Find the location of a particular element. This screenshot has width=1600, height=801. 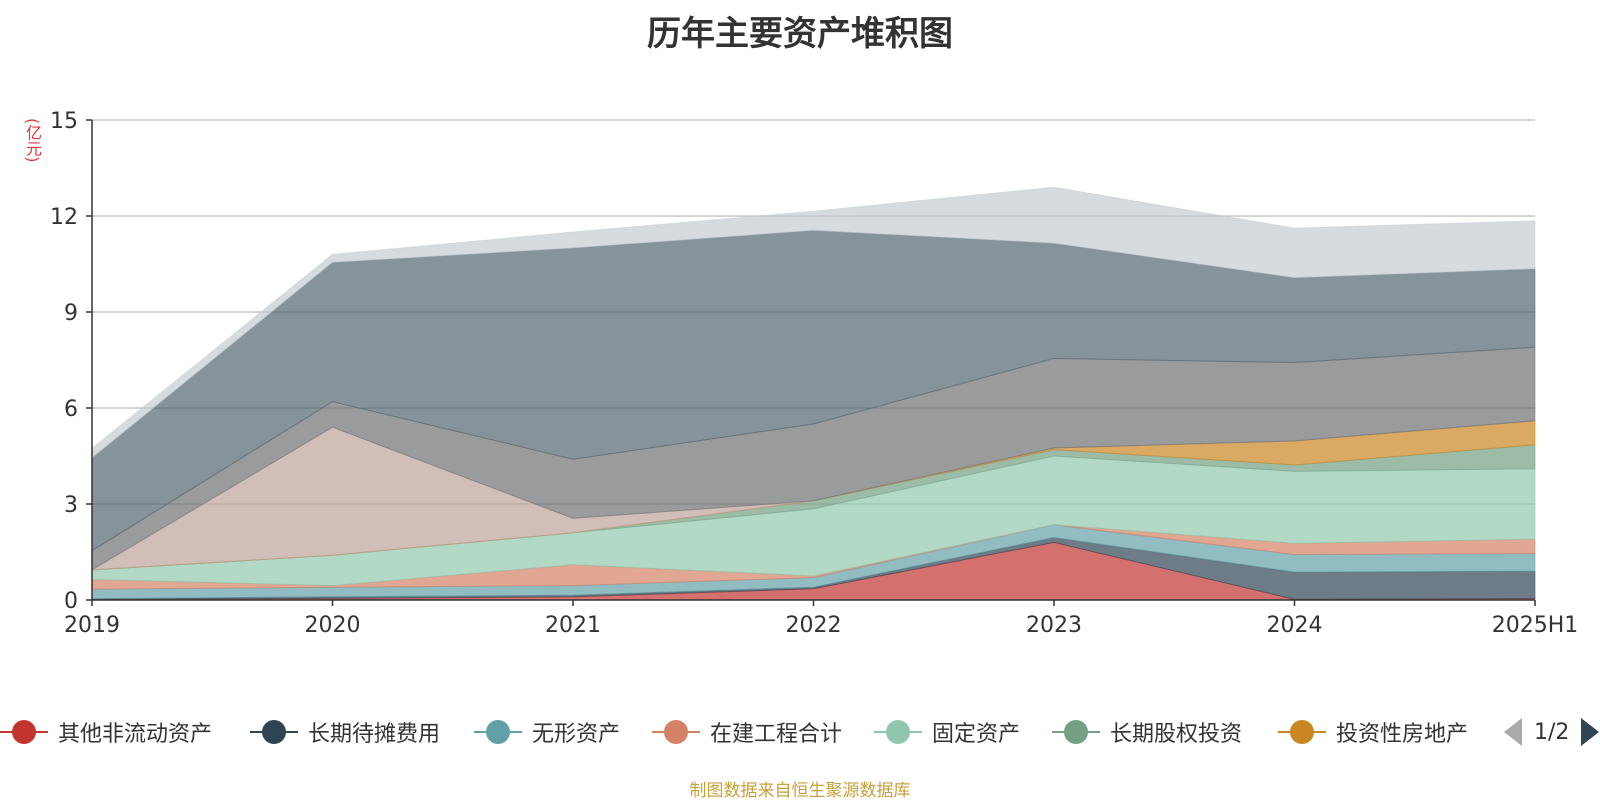

legend-item: 无形资产 is located at coordinates (547, 732).